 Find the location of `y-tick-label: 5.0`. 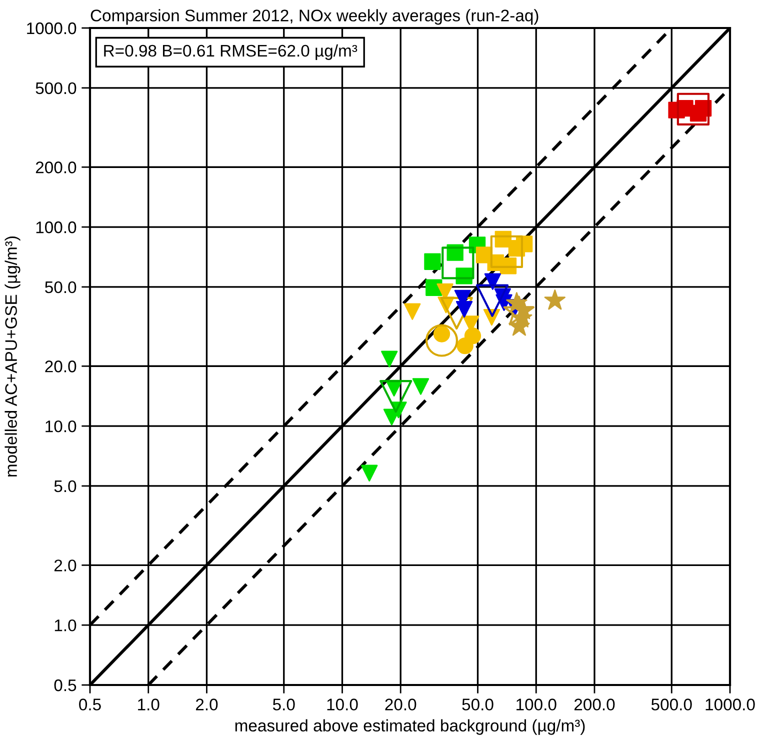

y-tick-label: 5.0 is located at coordinates (65, 486).